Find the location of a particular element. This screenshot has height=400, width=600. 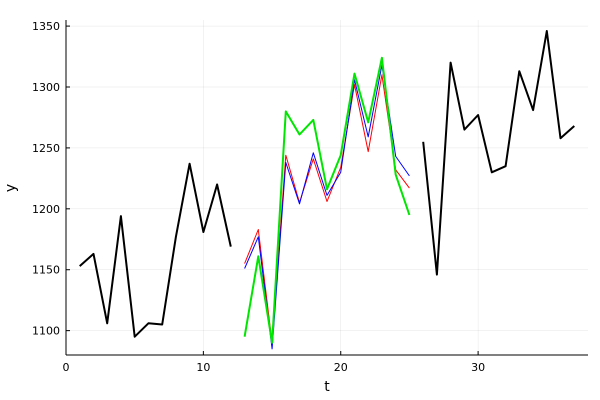

x-ticks: 0 10 20 30 is located at coordinates (274, 362).